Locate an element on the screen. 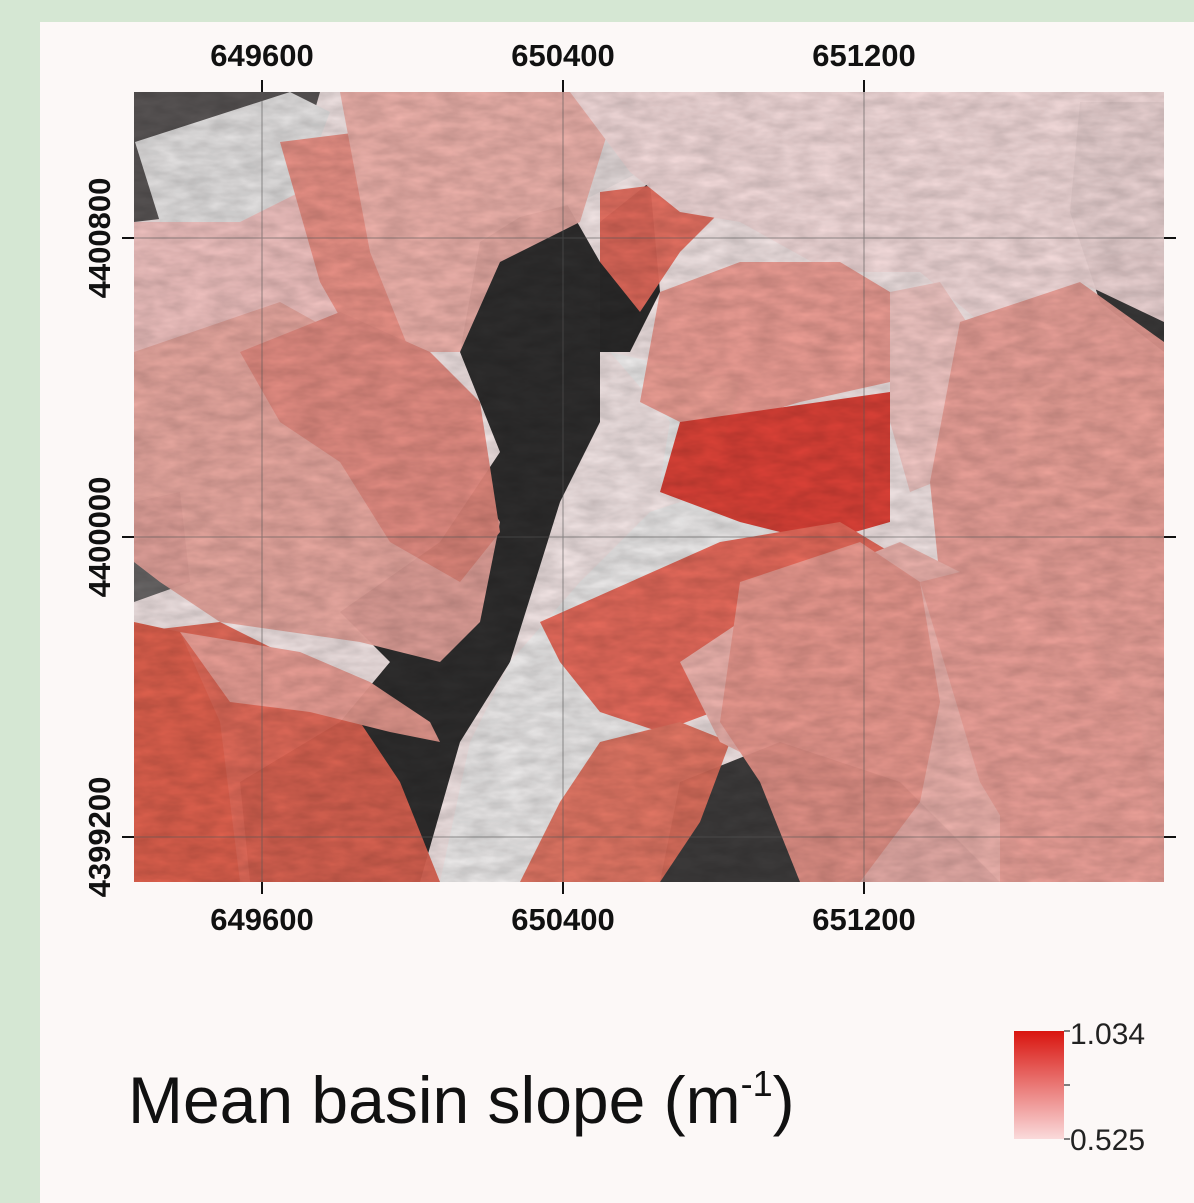 Image resolution: width=1194 pixels, height=1203 pixels. colorbar-gradient is located at coordinates (1039, 1085).